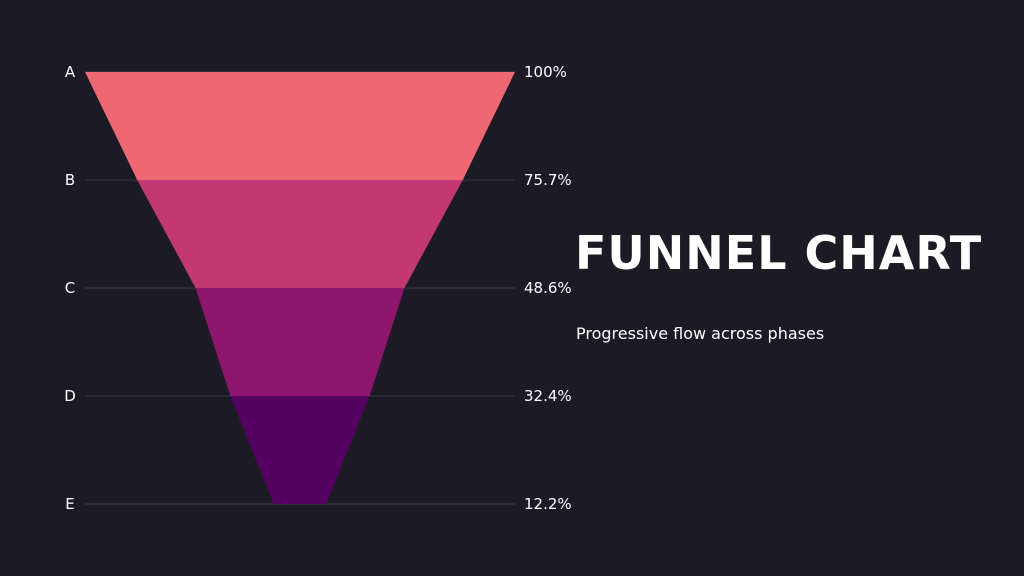  Describe the element at coordinates (69, 504) in the screenshot. I see `stage-label-e: E` at that location.